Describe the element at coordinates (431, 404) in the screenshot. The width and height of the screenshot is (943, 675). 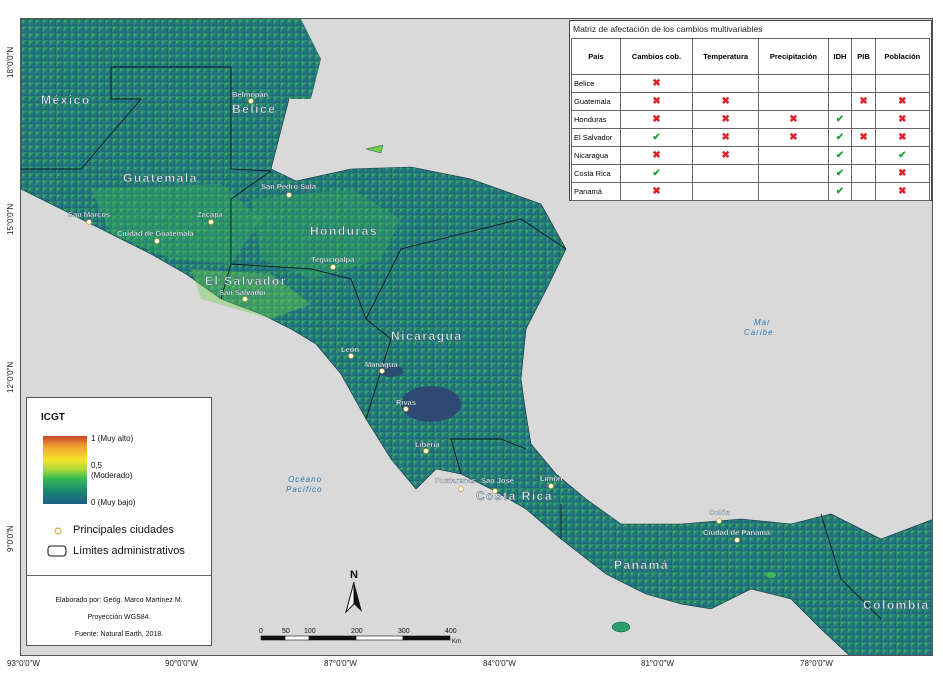
I see `lake-nicaragua` at that location.